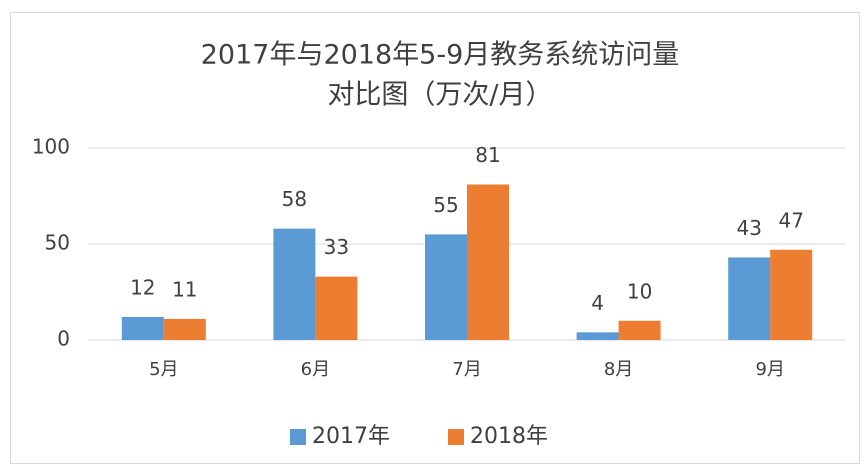  I want to click on data-label: 12, so click(142, 287).